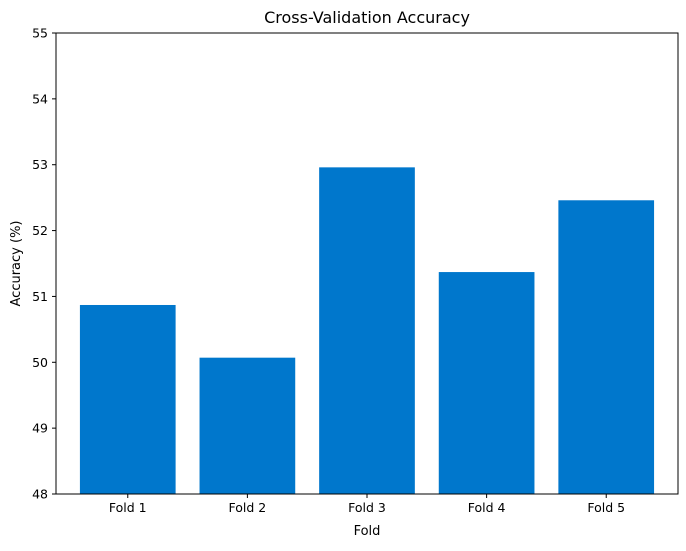  What do you see at coordinates (40, 98) in the screenshot?
I see `y-tick-label: 54` at bounding box center [40, 98].